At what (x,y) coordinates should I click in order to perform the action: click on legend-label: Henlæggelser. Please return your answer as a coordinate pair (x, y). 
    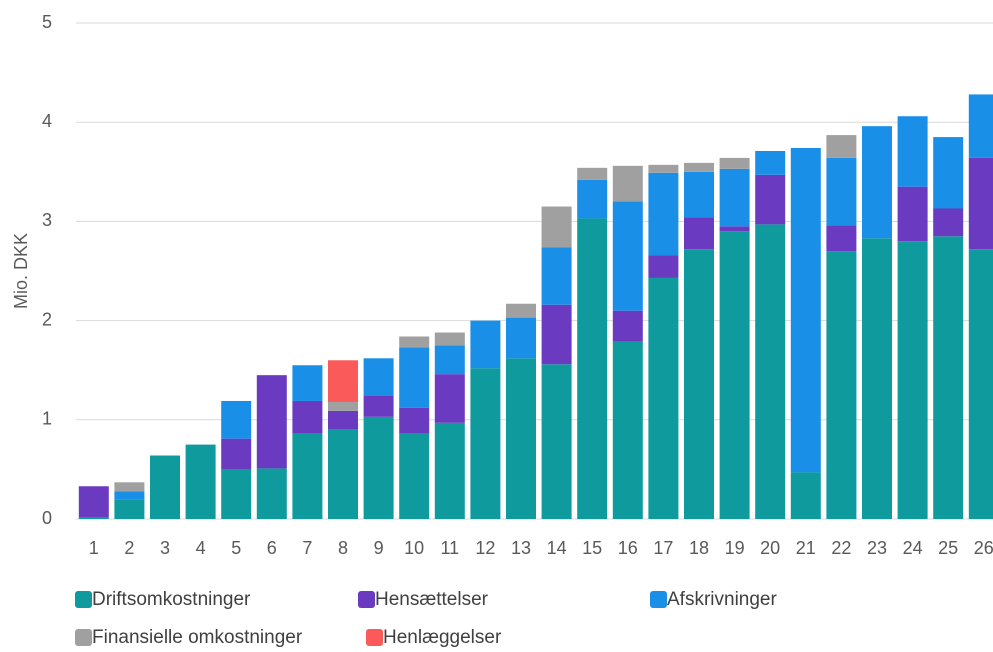
    Looking at the image, I should click on (442, 637).